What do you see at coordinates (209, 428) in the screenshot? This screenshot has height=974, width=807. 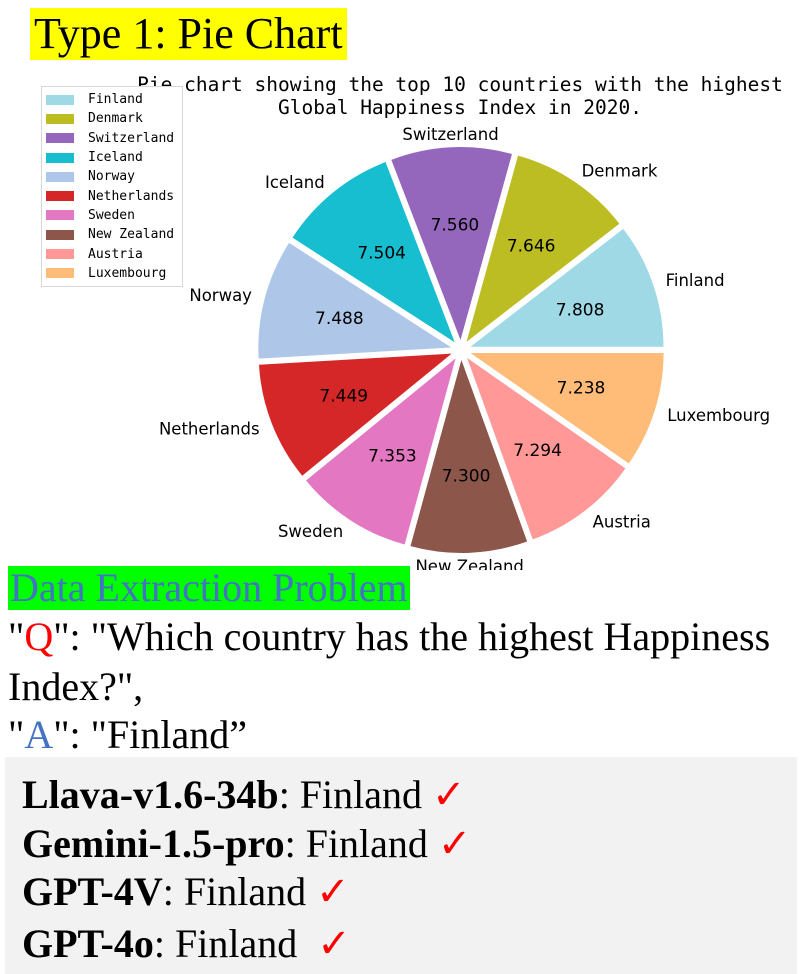 I see `pie-category-label: Netherlands` at bounding box center [209, 428].